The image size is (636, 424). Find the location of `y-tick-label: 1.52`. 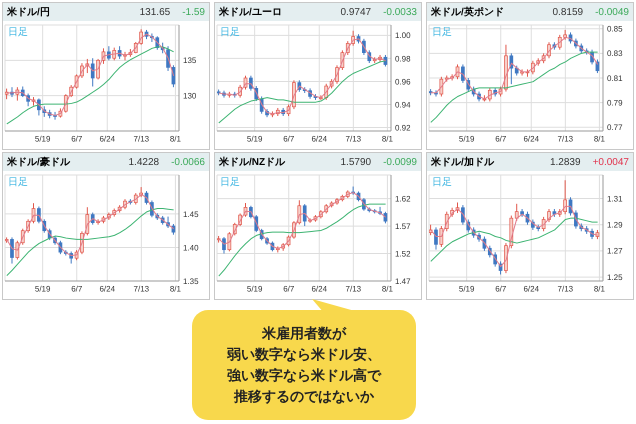

y-tick-label: 1.52 is located at coordinates (403, 253).